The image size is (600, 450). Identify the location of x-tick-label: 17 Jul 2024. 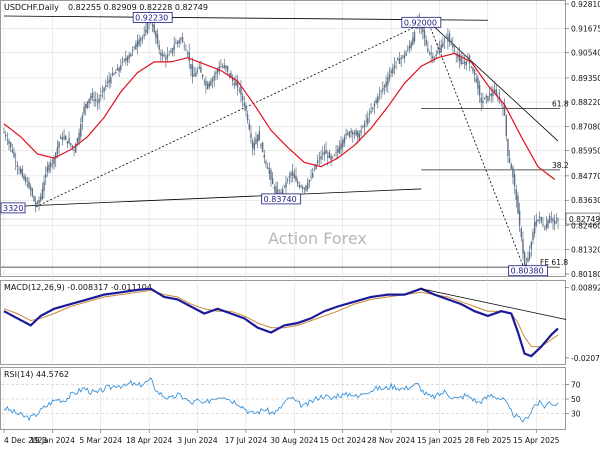
(246, 440).